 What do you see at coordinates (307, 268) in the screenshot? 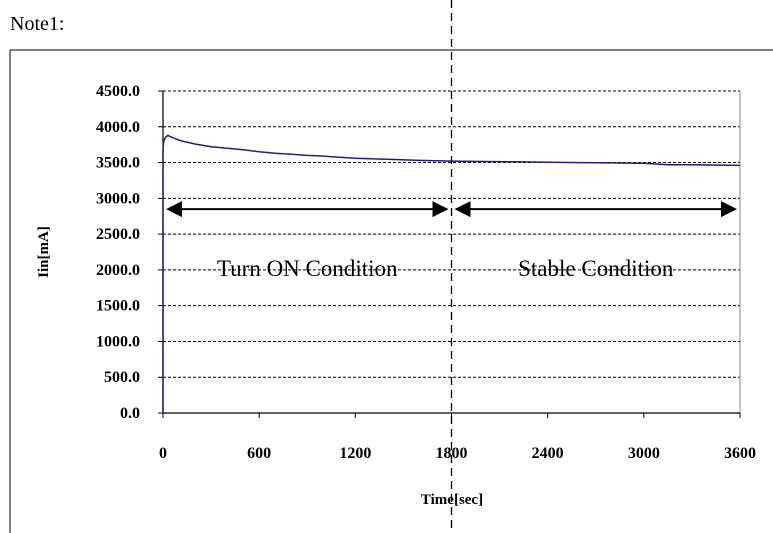
I see `region-label: Turn ON Condition` at bounding box center [307, 268].